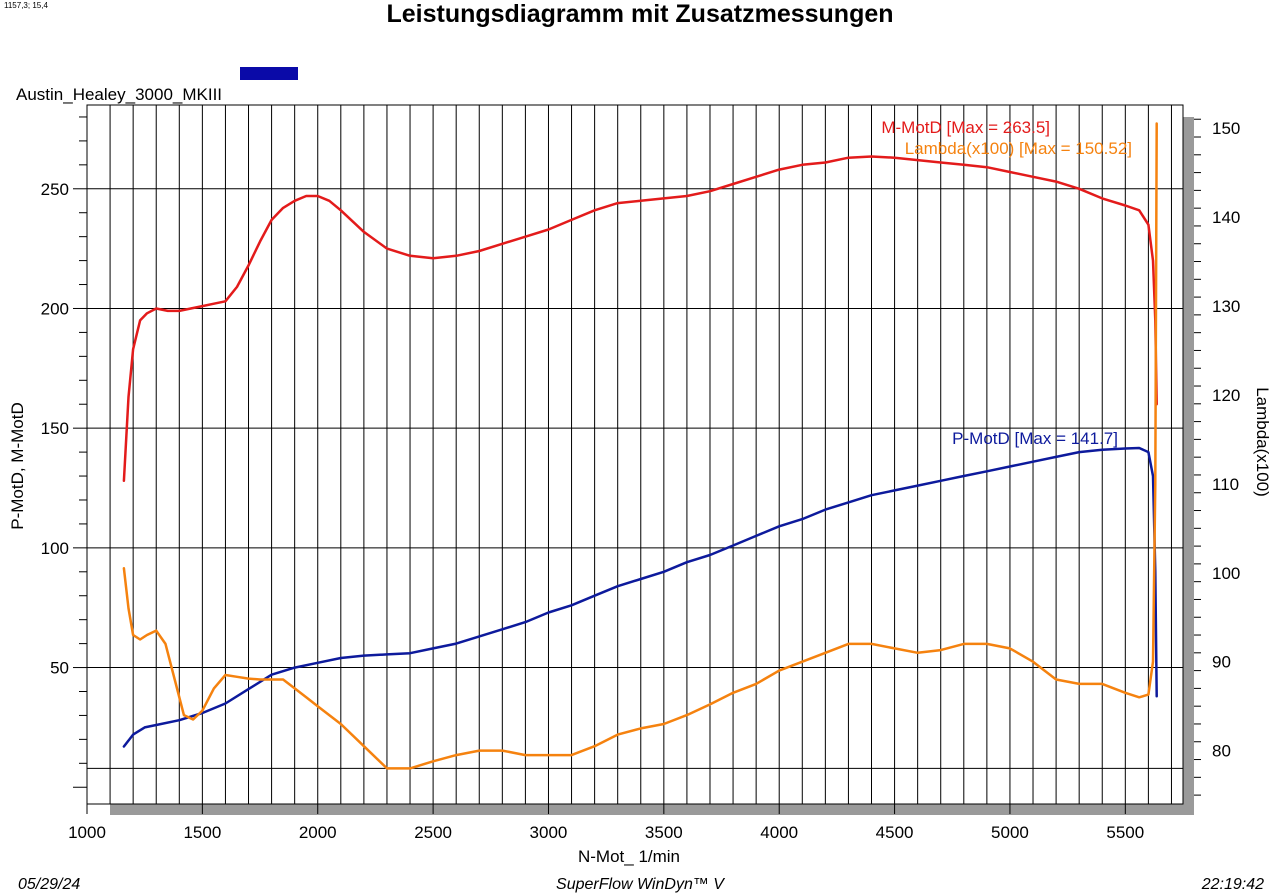  Describe the element at coordinates (55, 308) in the screenshot. I see `y-tick-label: 200` at that location.